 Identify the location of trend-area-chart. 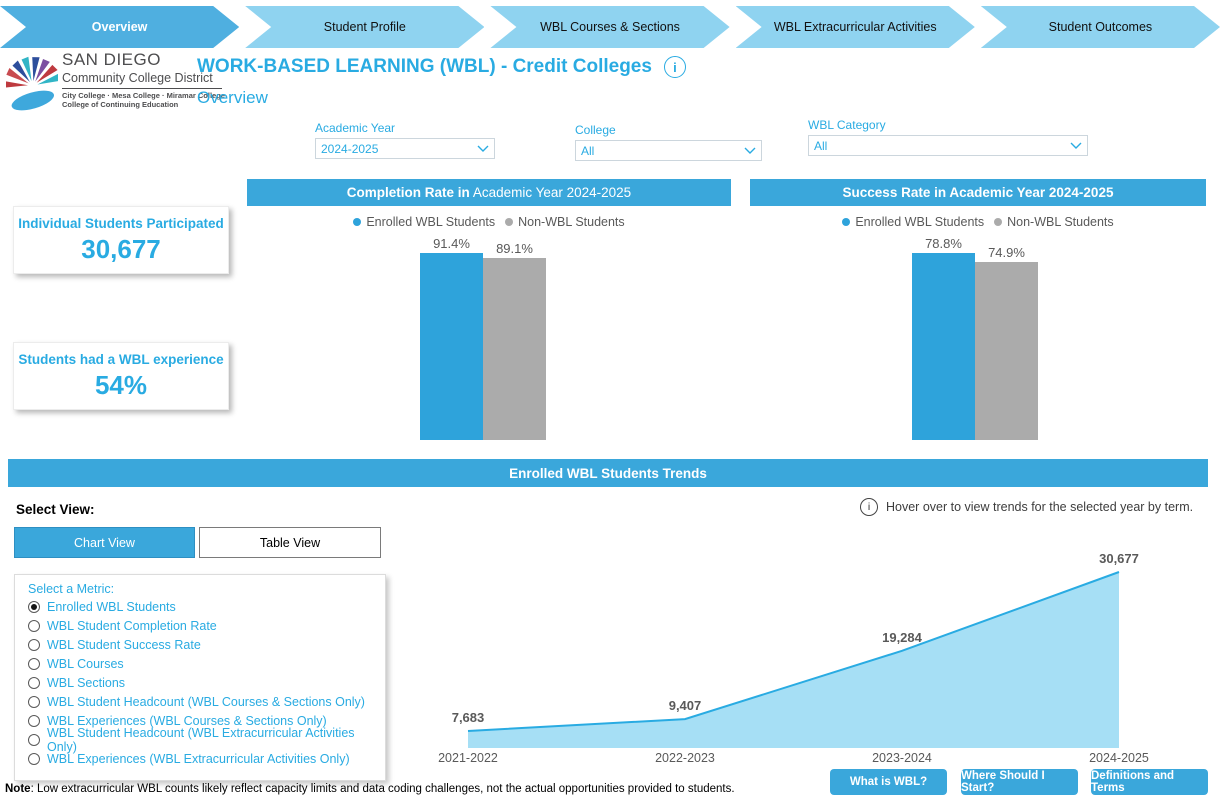
(780, 649).